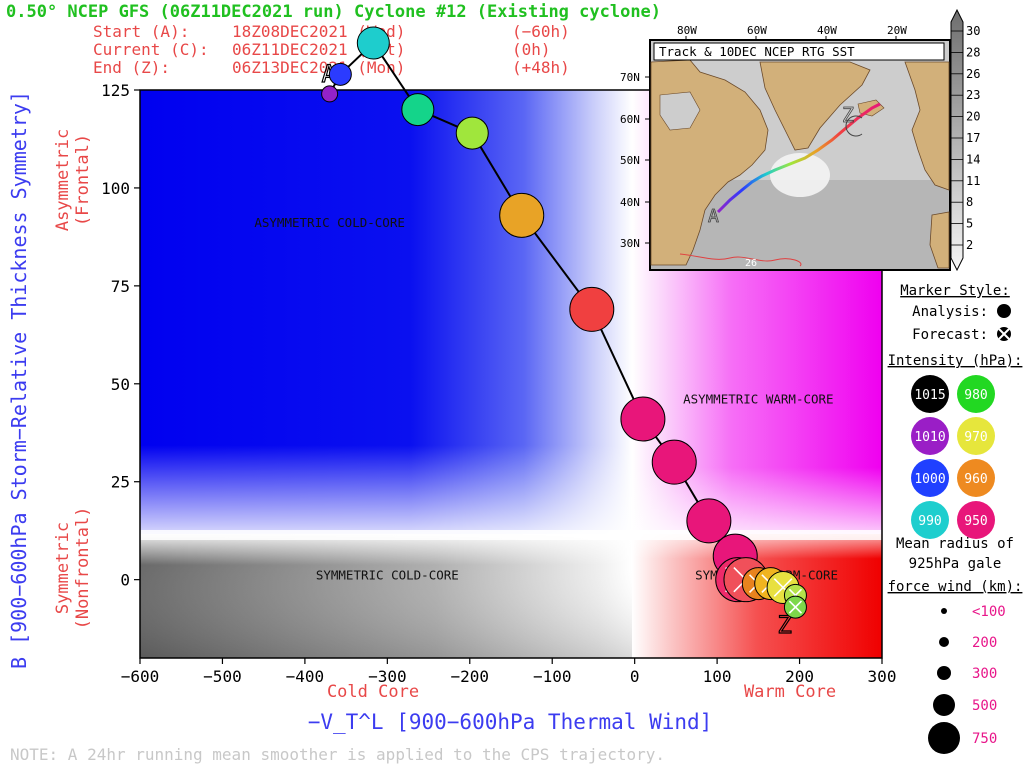 This screenshot has height=768, width=1024. I want to click on radius-value: 750, so click(984, 739).